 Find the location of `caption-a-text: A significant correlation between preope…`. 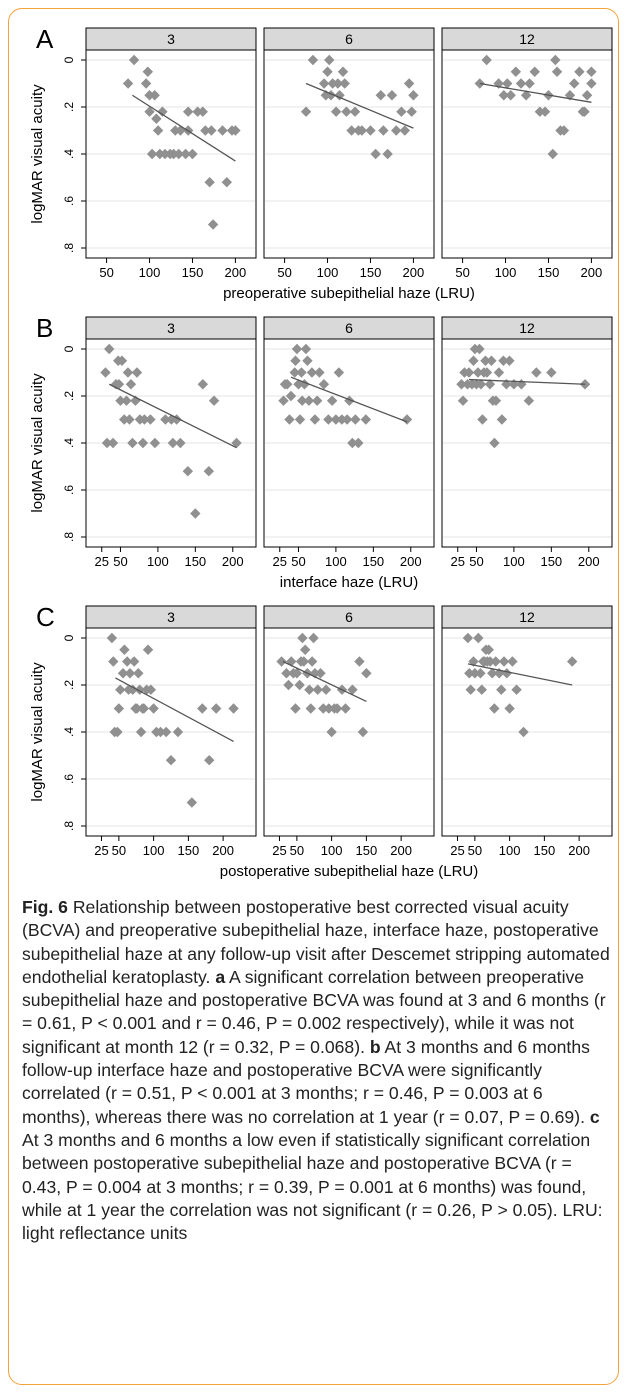

caption-a-text: A significant correlation between preope… is located at coordinates (314, 1011).